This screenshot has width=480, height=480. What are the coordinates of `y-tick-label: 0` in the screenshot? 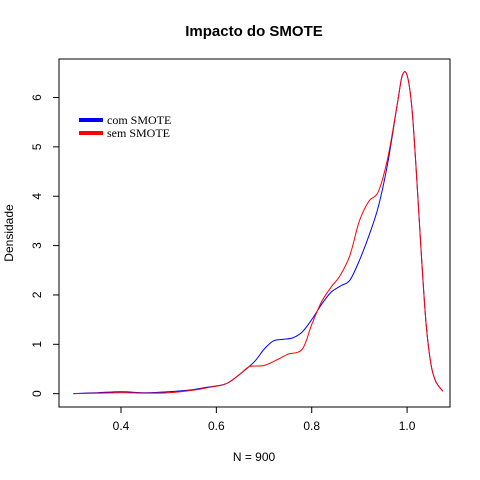 It's located at (37, 393).